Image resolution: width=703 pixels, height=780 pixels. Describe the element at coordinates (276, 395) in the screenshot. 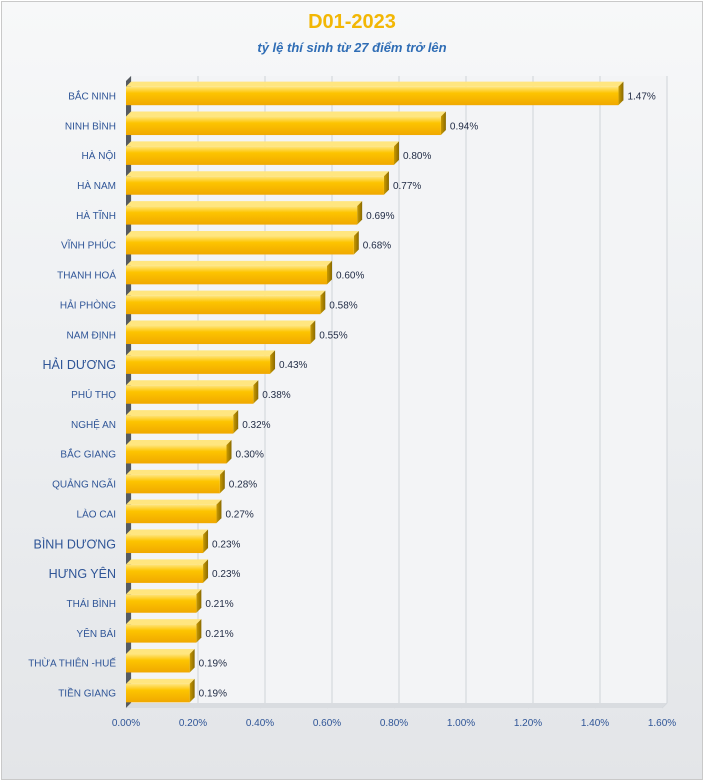

I see `value-label: 0.38%` at that location.